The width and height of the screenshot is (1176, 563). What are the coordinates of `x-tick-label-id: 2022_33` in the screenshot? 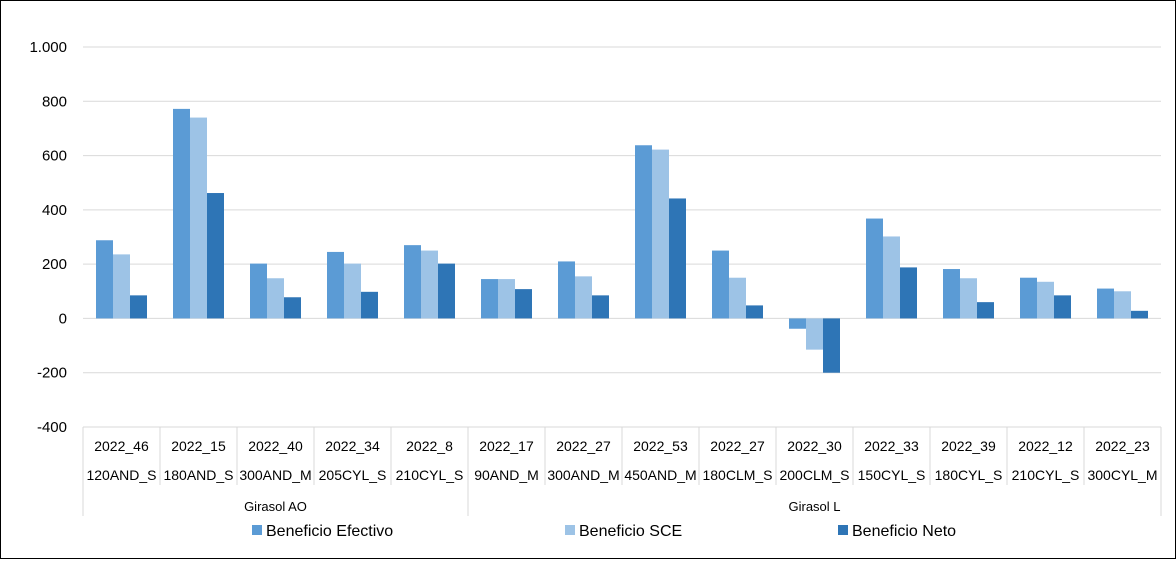 It's located at (891, 446).